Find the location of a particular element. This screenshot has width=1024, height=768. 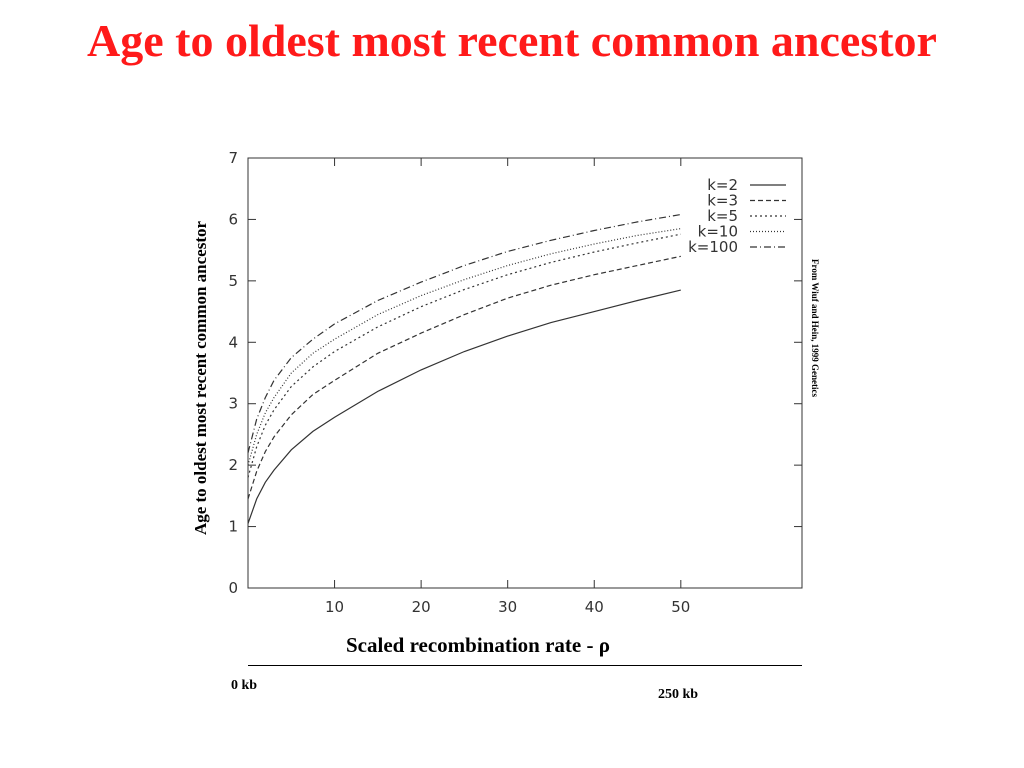

legend-label: k=5 is located at coordinates (722, 216).